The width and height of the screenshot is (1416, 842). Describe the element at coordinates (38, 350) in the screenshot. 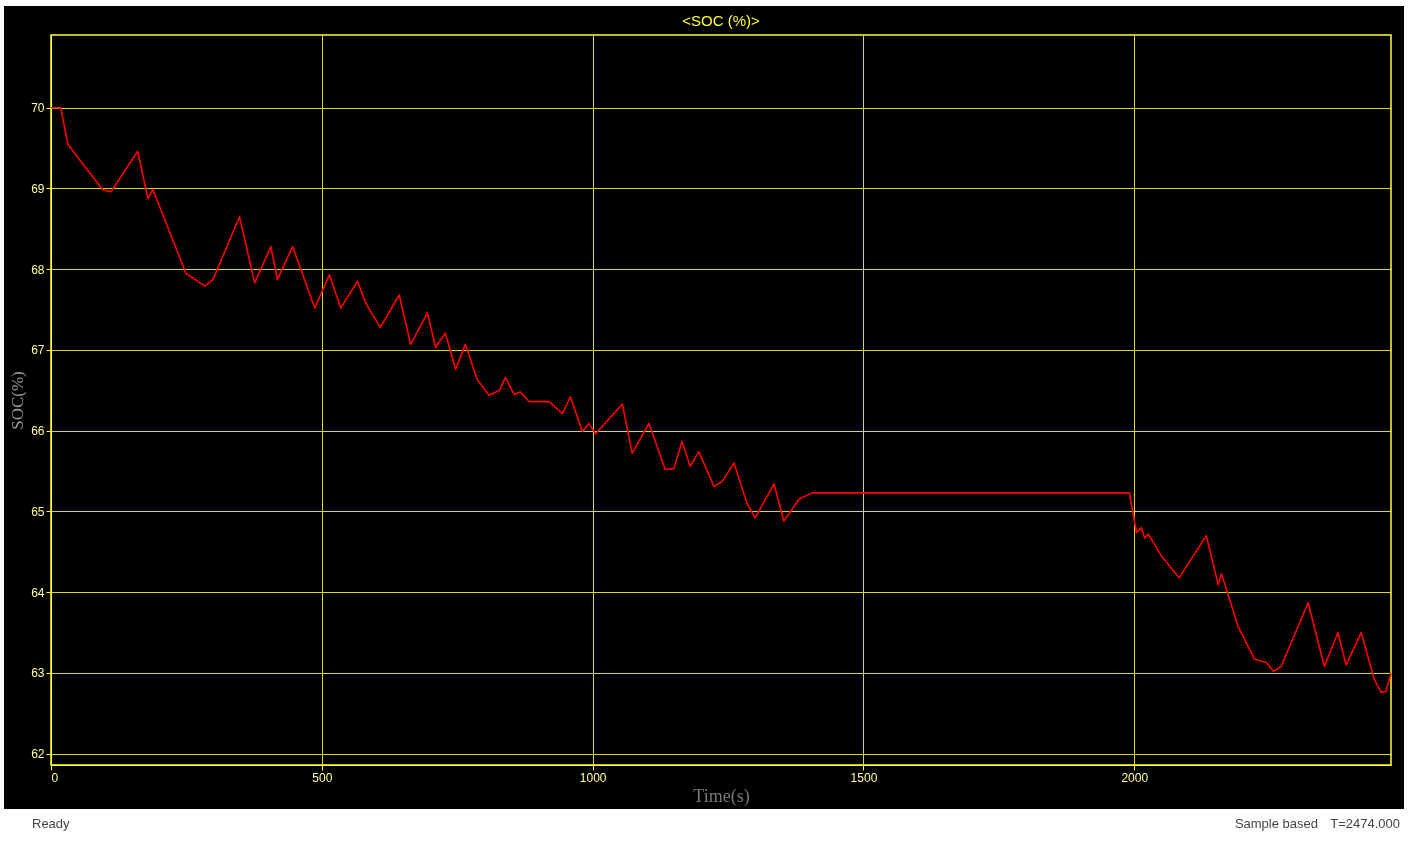

I see `y-tick-label: 67` at that location.